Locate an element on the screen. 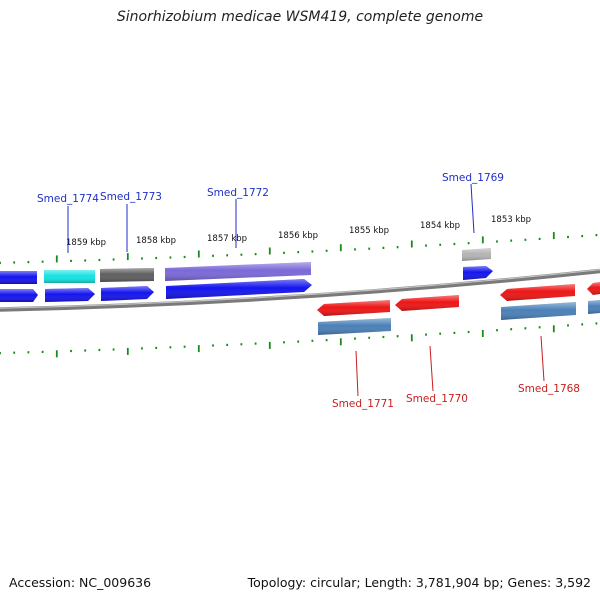 Image resolution: width=600 pixels, height=600 pixels. feature-steelblue-right-edge is located at coordinates (594, 307).